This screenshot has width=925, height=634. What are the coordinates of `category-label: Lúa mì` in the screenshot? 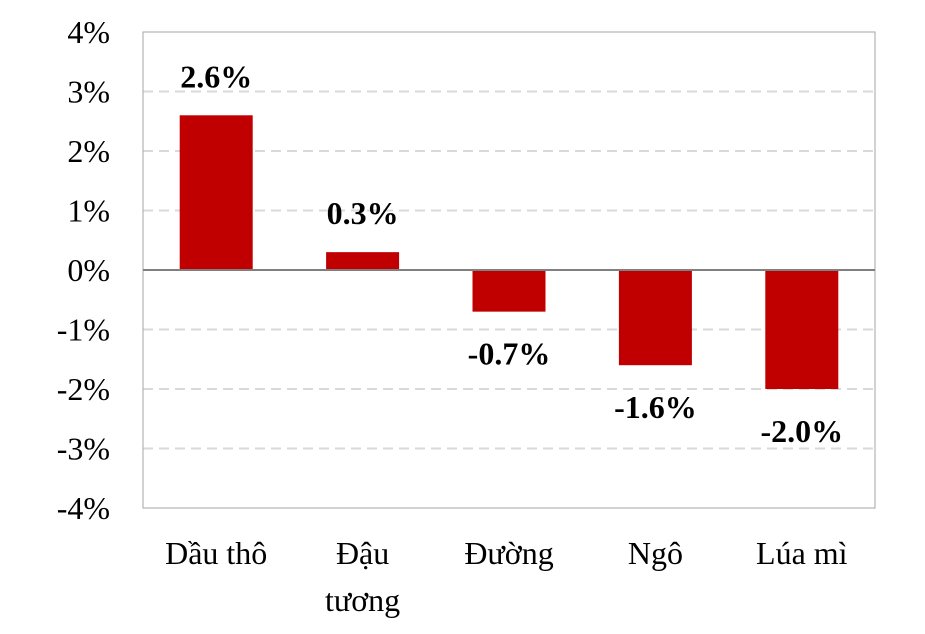 It's located at (802, 553).